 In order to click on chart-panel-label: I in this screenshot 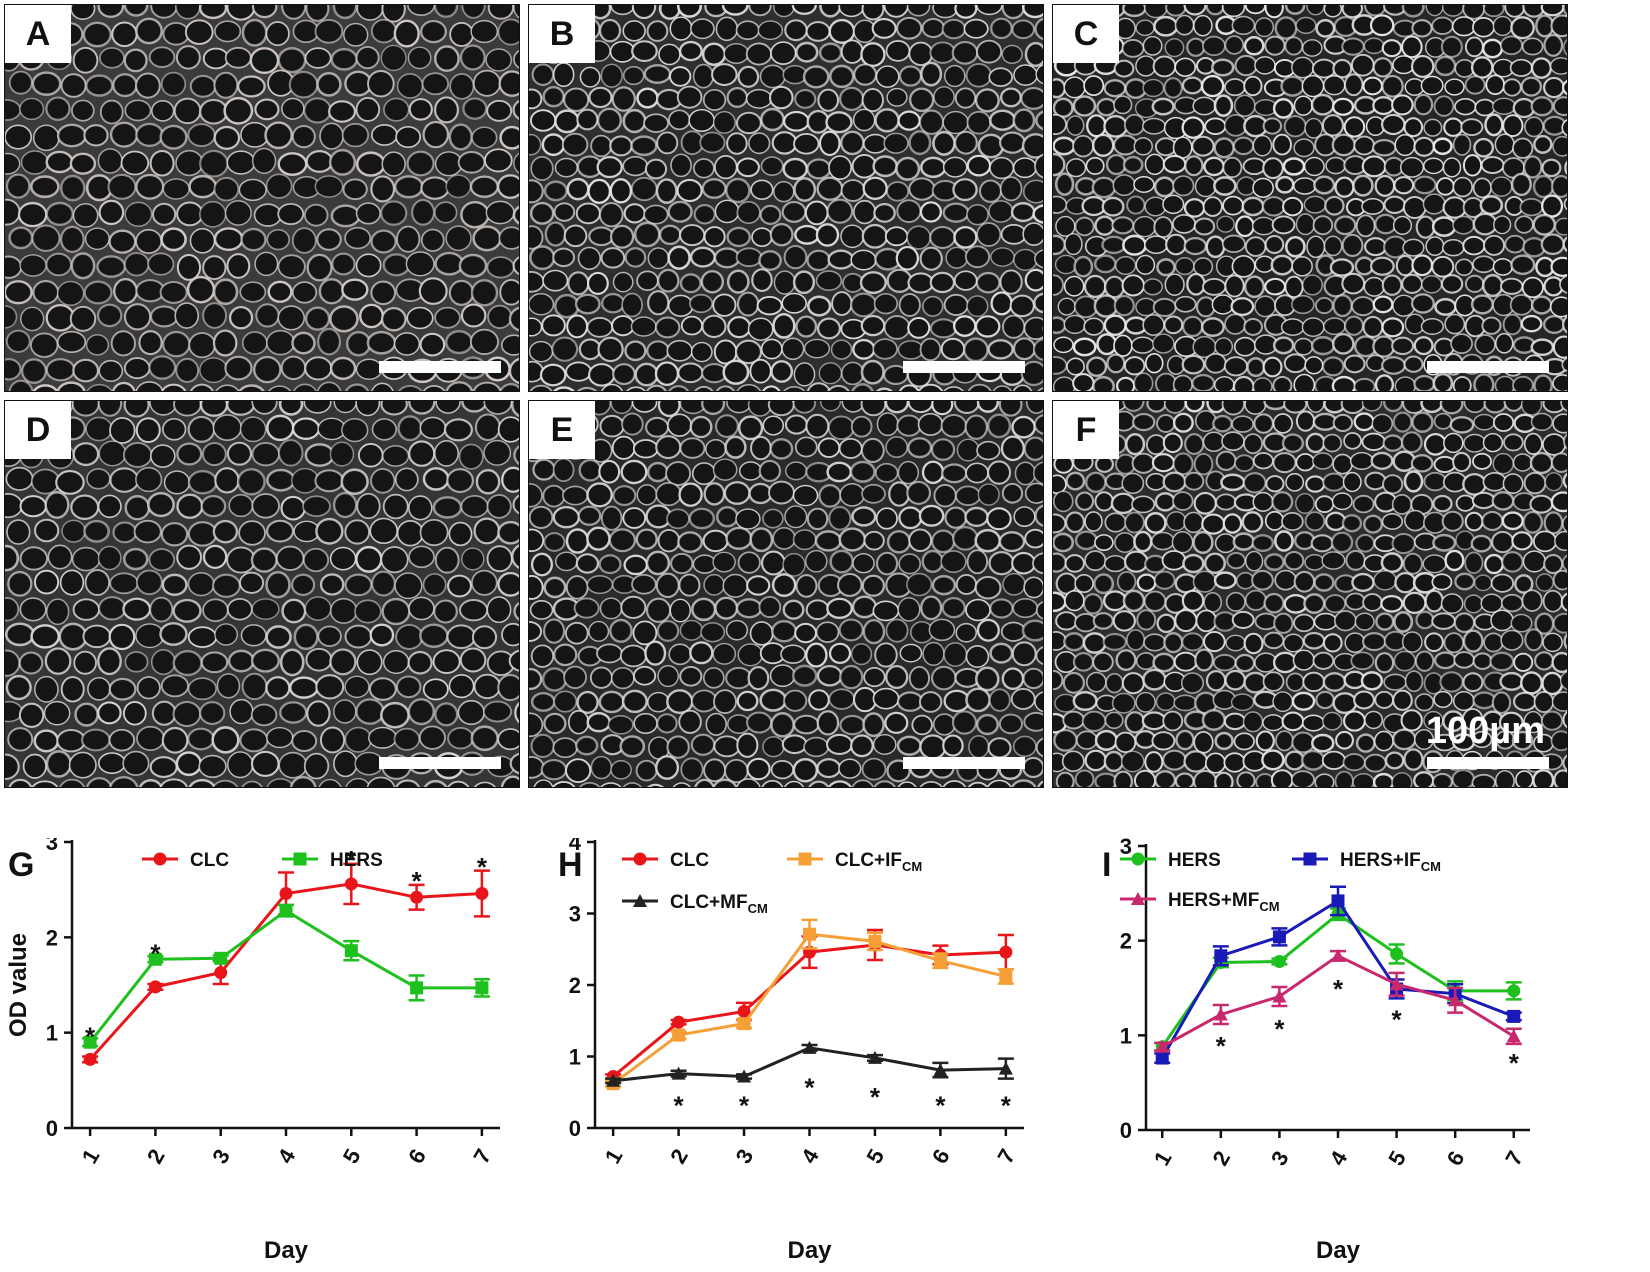, I will do `click(1106, 865)`.